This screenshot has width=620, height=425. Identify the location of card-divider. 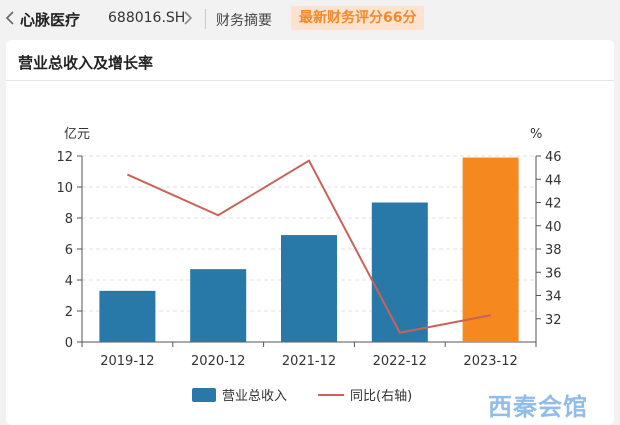
(310, 80).